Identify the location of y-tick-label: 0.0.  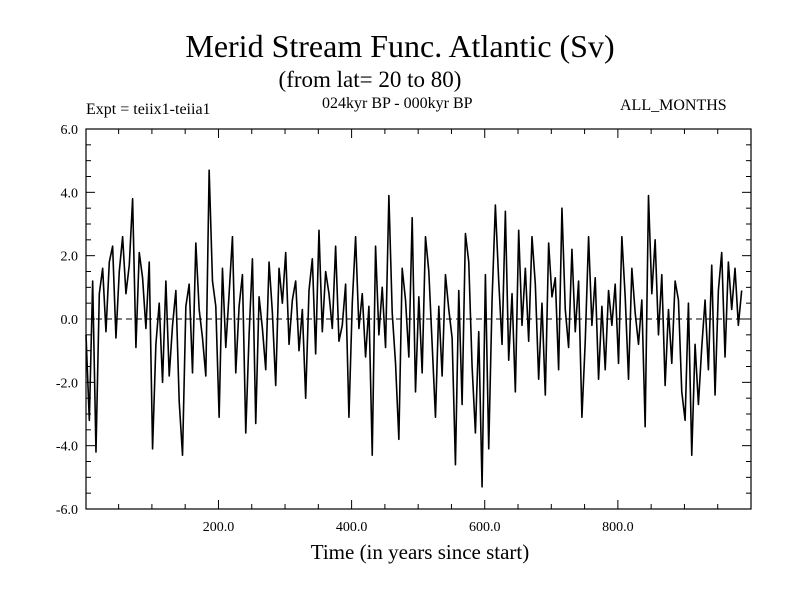
(70, 320).